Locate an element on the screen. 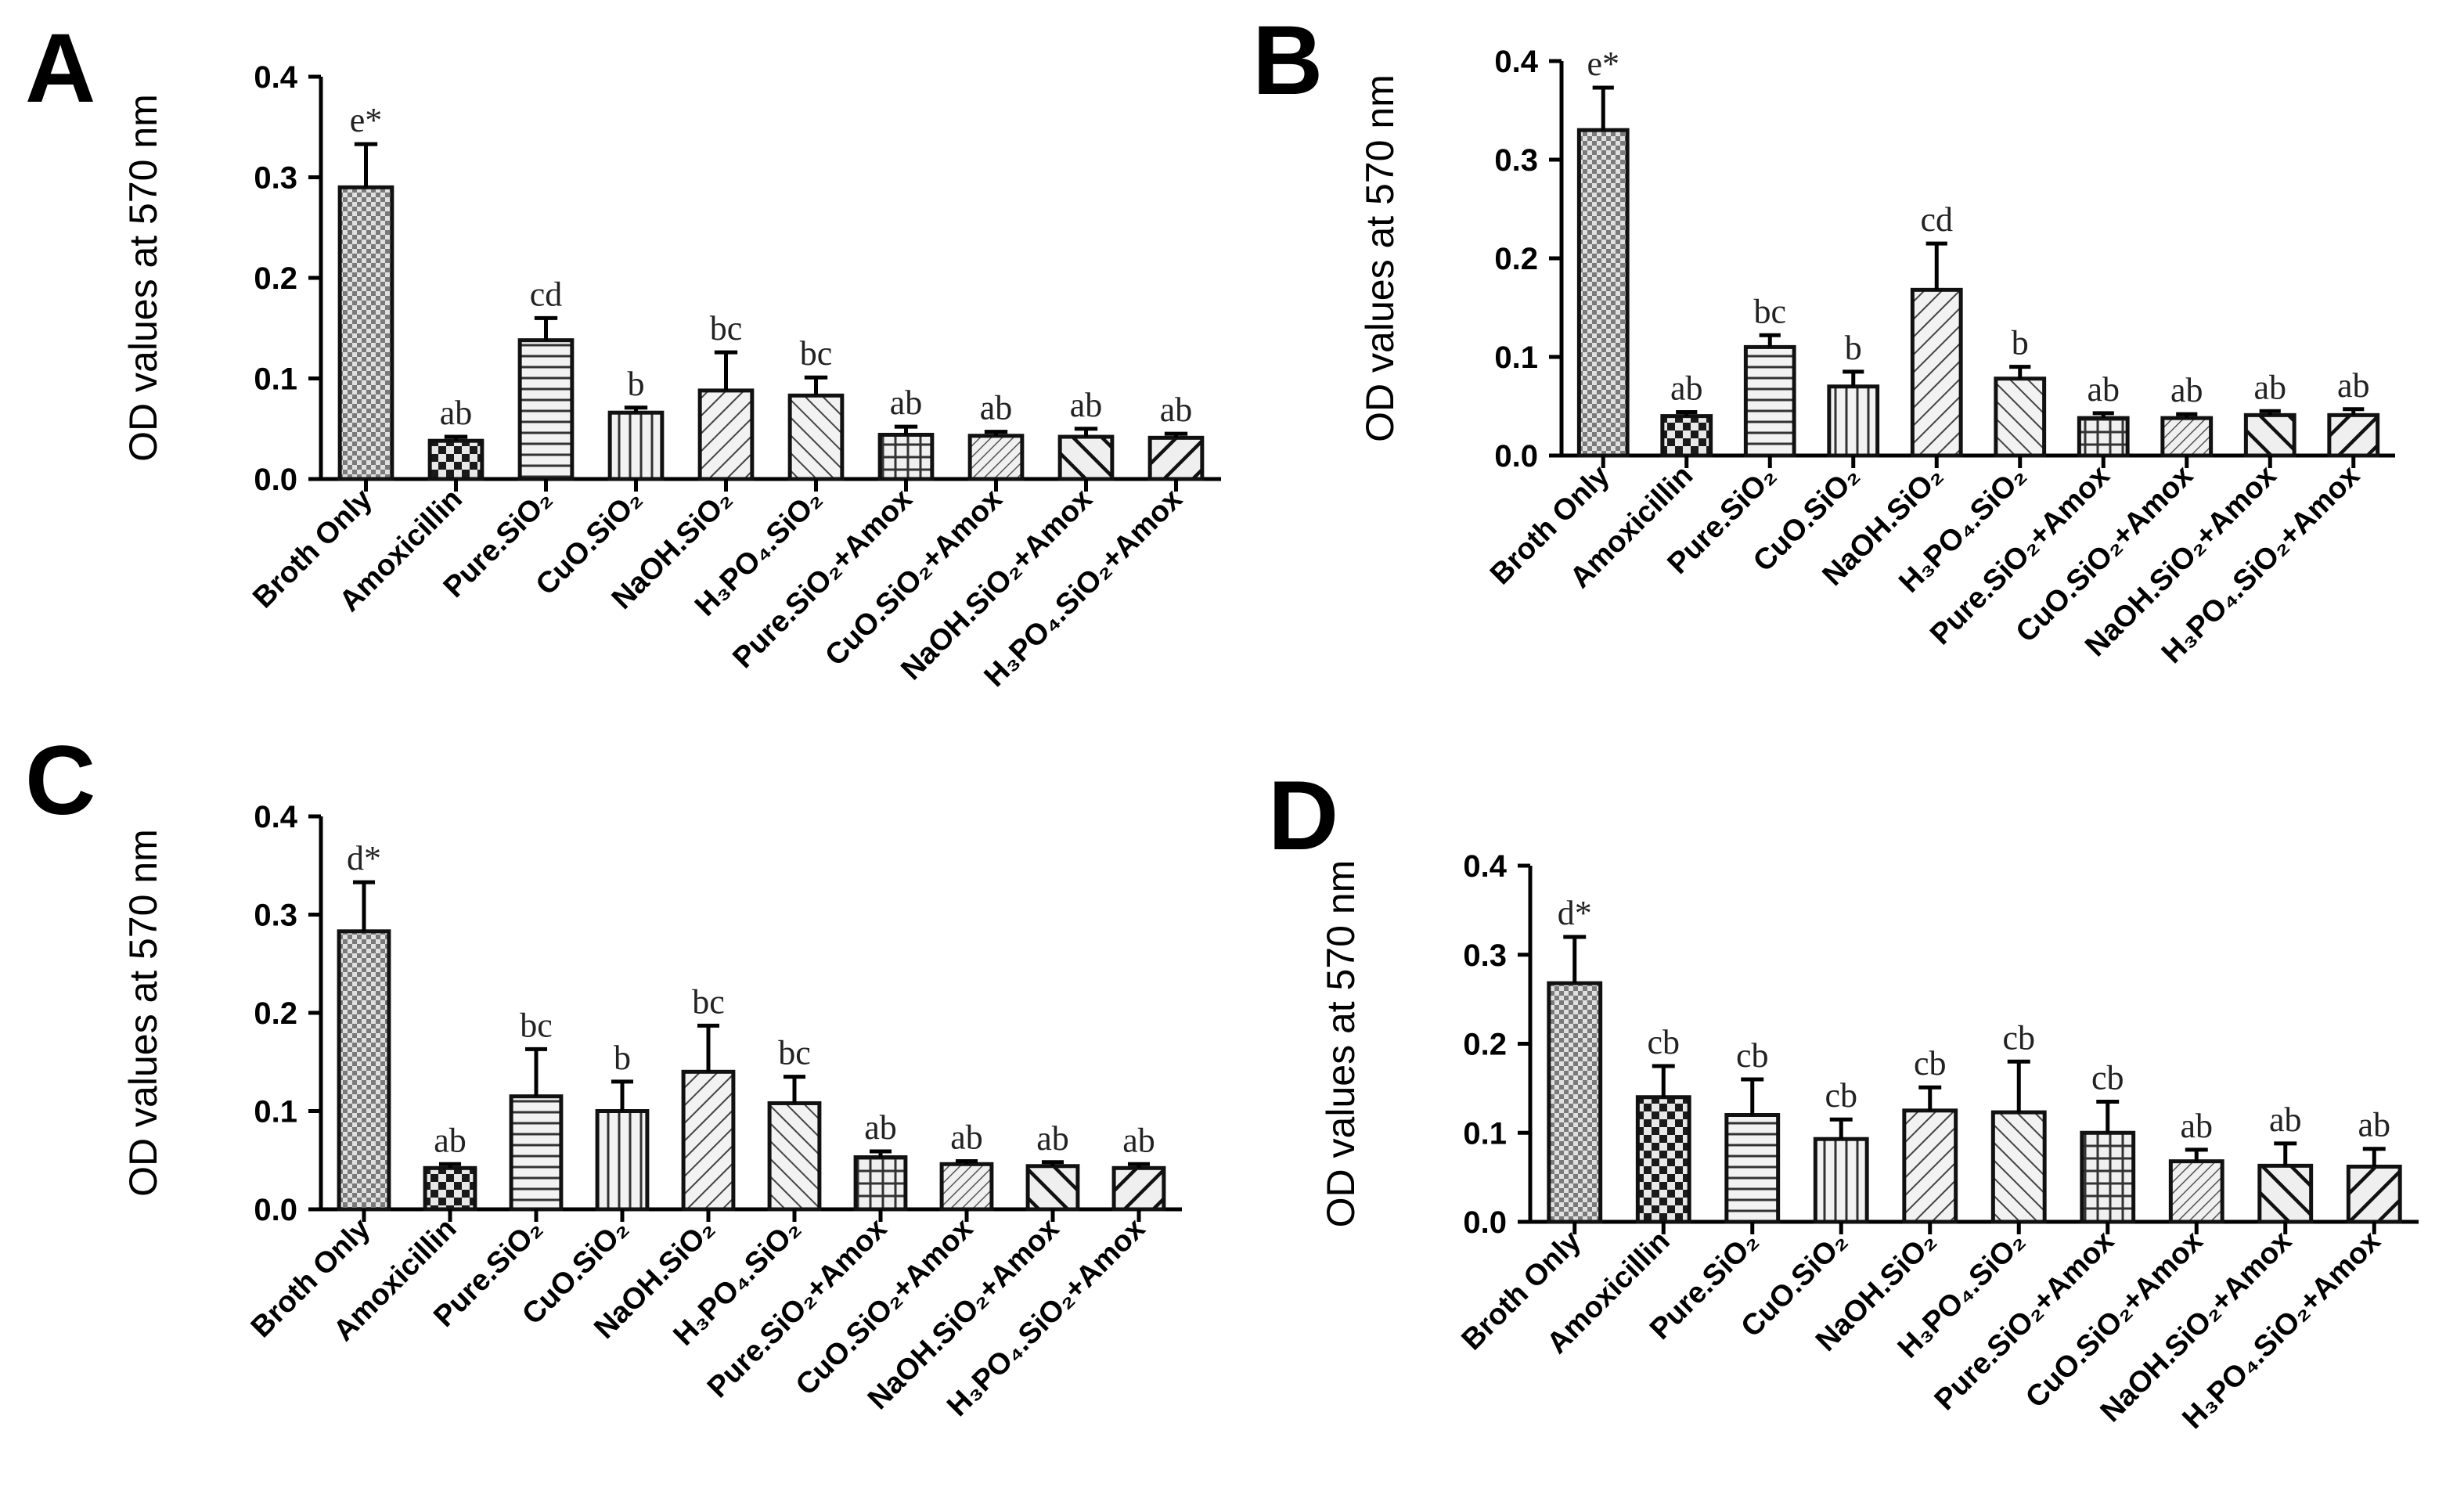 This screenshot has height=1495, width=2464. panel-letter: C is located at coordinates (60, 780).